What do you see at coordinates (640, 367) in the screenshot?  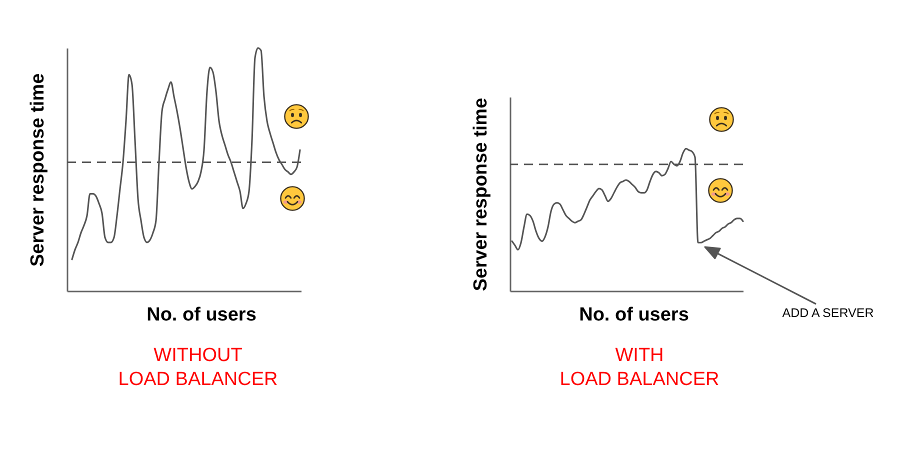 I see `text: WITH LOAD BALANCER` at bounding box center [640, 367].